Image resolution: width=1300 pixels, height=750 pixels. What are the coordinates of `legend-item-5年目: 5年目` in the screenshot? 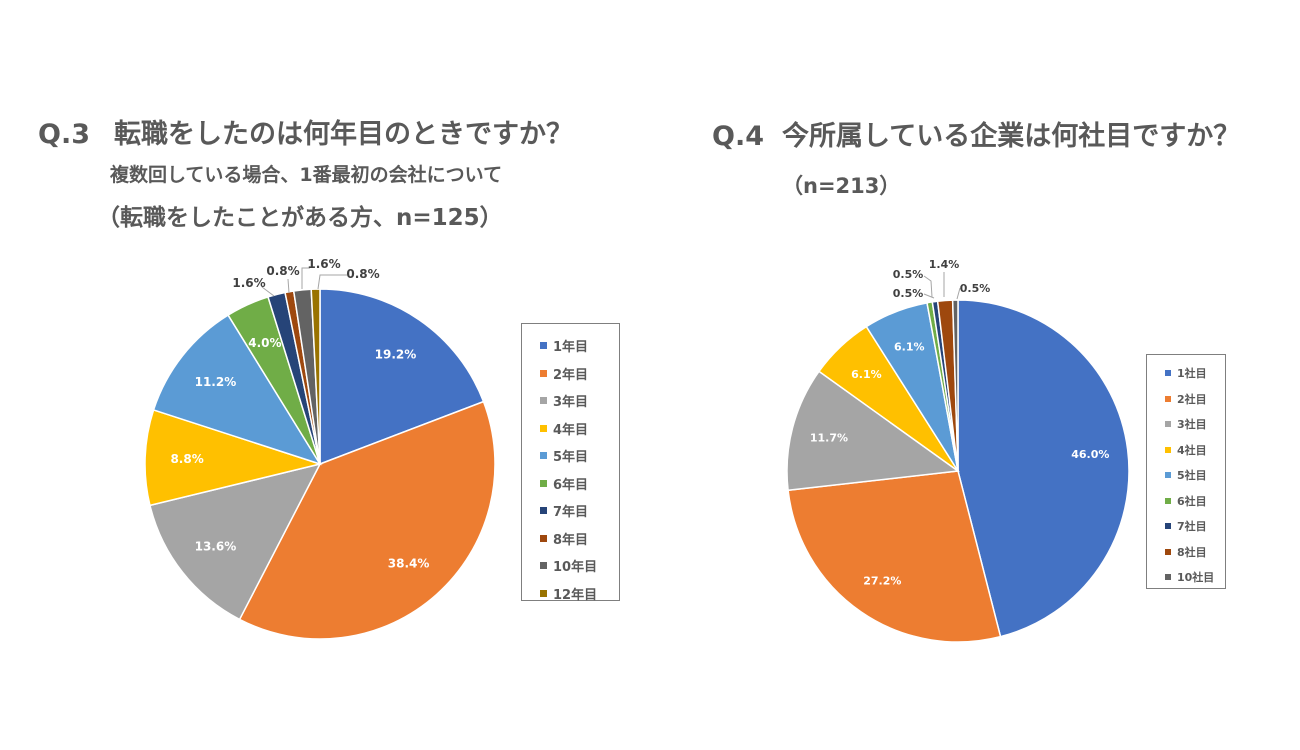 It's located at (564, 455).